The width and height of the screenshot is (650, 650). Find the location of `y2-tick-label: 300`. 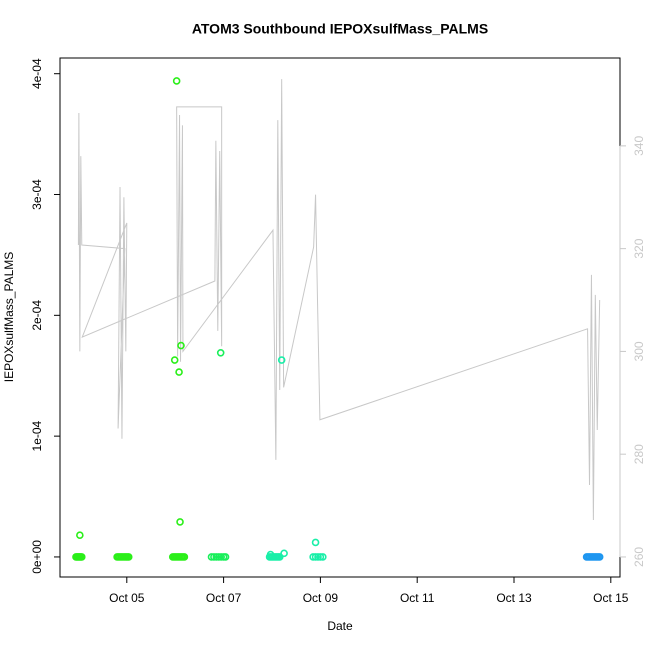

y2-tick-label: 300 is located at coordinates (639, 351).